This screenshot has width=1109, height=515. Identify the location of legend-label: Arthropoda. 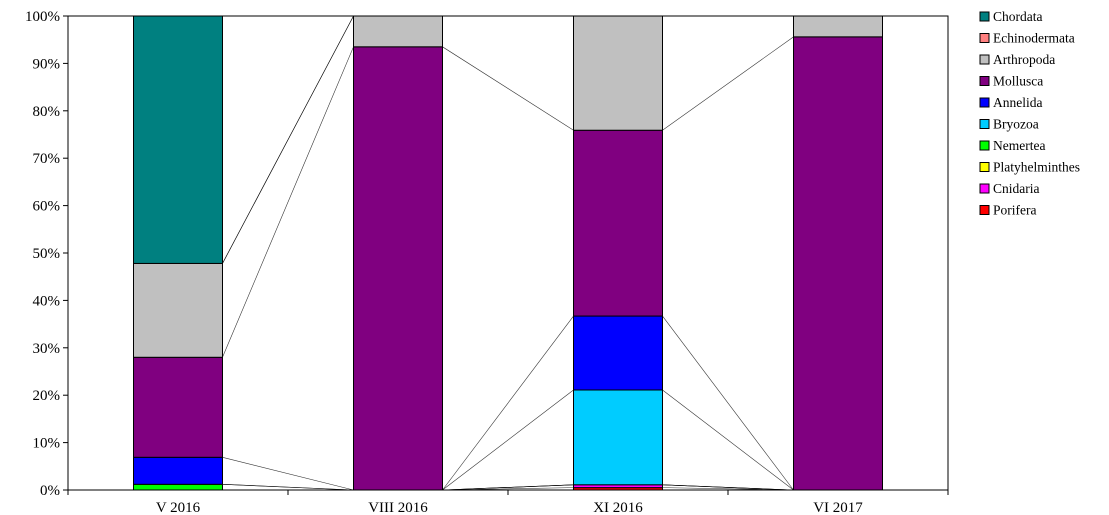
(1024, 59).